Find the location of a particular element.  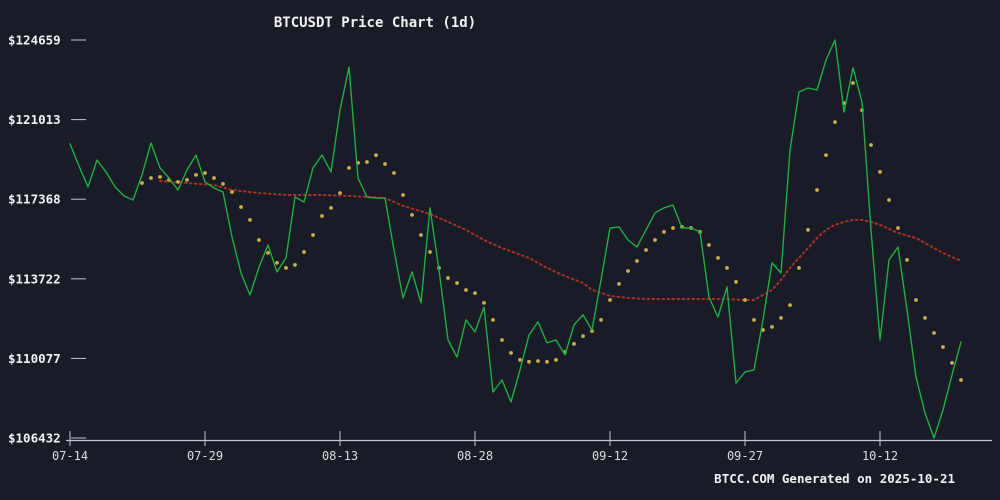

x-axis: 07-14 07-29 08-13 08-28 09-12 09-27 10-12 is located at coordinates (522, 447).